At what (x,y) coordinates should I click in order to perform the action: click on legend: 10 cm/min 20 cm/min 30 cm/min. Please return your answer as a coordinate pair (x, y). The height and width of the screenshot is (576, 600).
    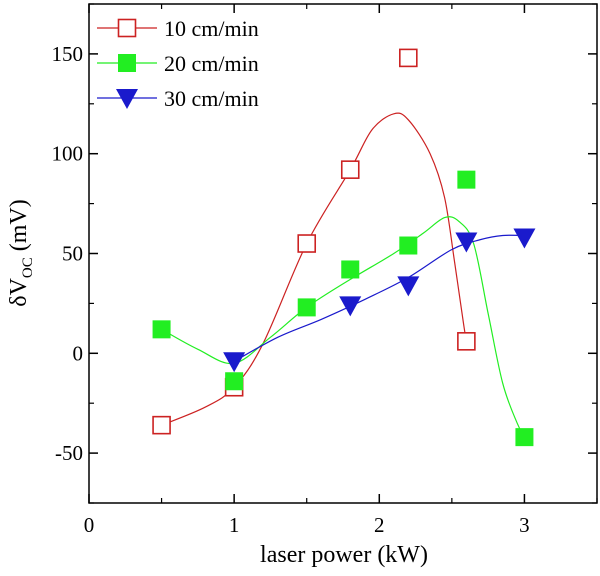
    Looking at the image, I should click on (178, 63).